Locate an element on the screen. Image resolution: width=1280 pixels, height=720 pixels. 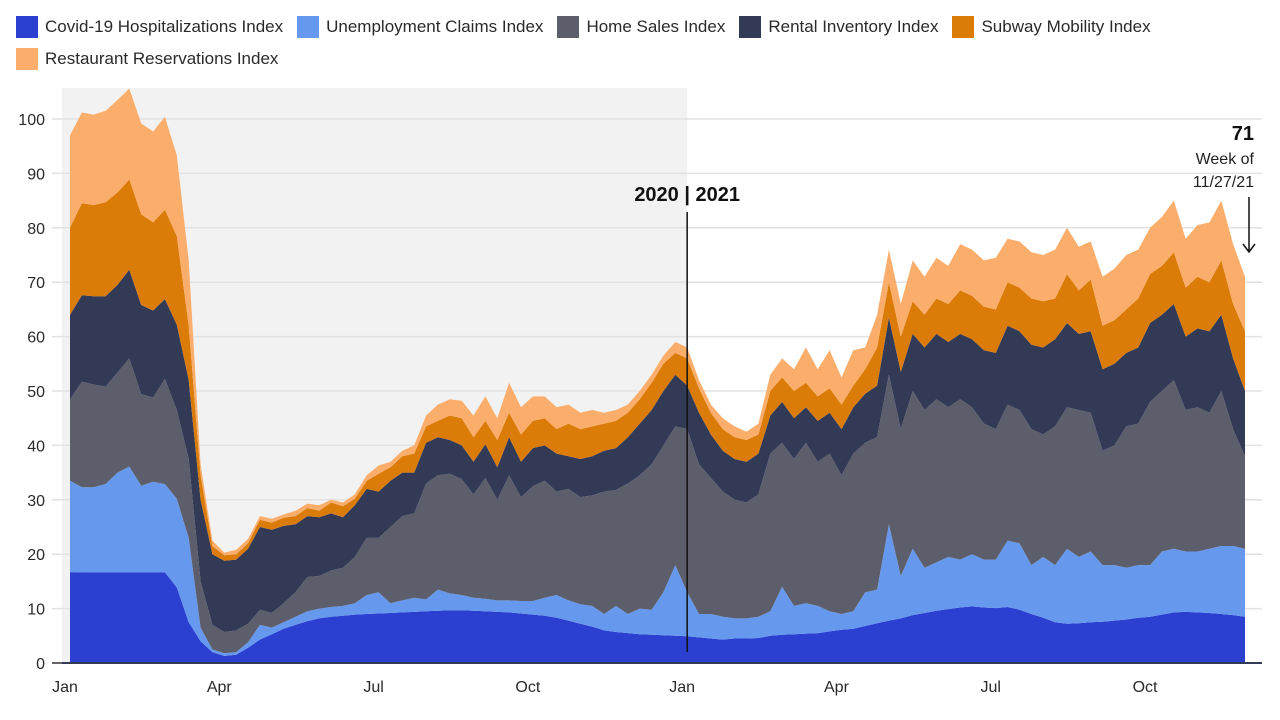
legend-item: Home Sales Index is located at coordinates (641, 27).